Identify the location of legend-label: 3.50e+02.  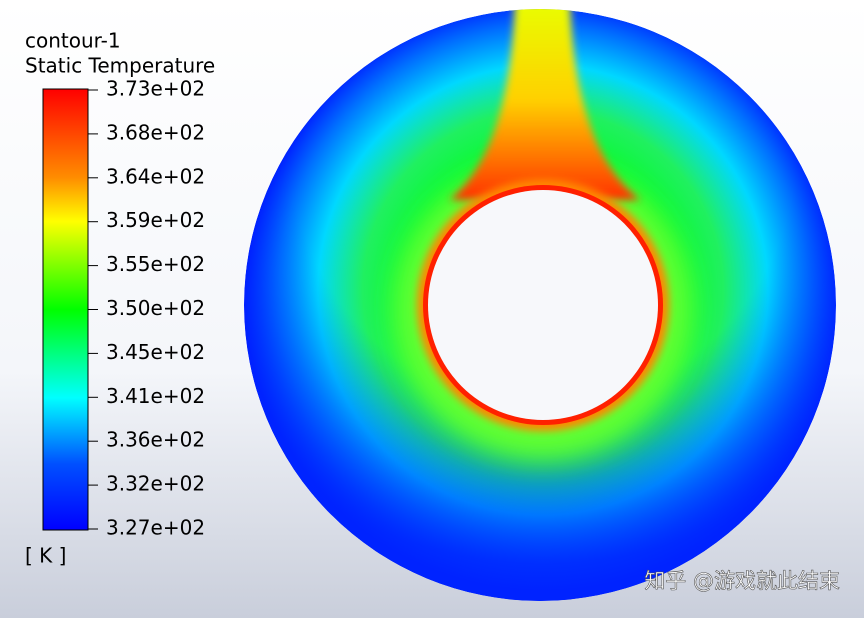
(155, 308).